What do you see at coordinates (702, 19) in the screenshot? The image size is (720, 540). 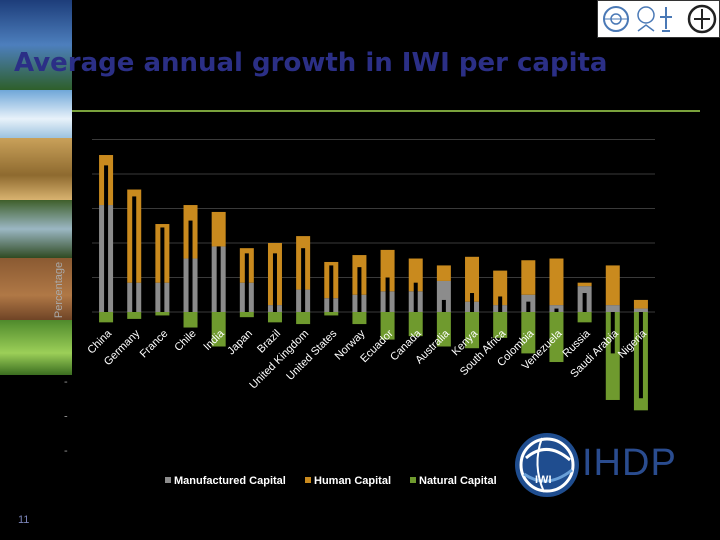 I see `unep-logo-icon` at bounding box center [702, 19].